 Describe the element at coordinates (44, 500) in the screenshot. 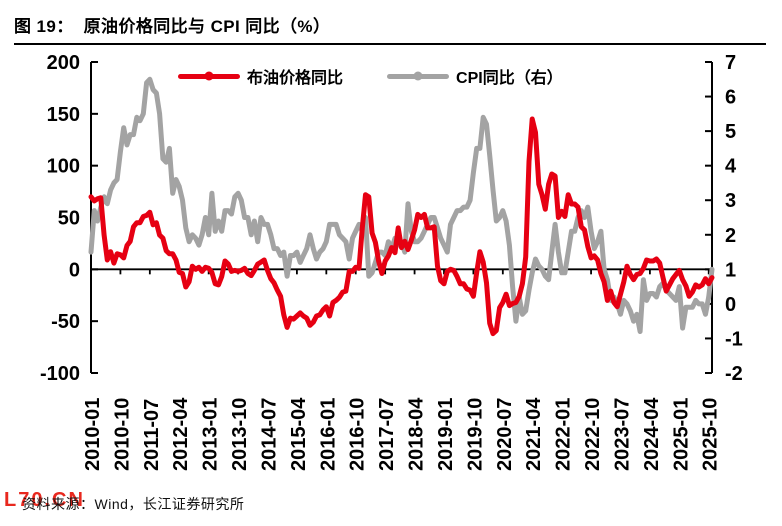

I see `watermark: L70.CN` at that location.